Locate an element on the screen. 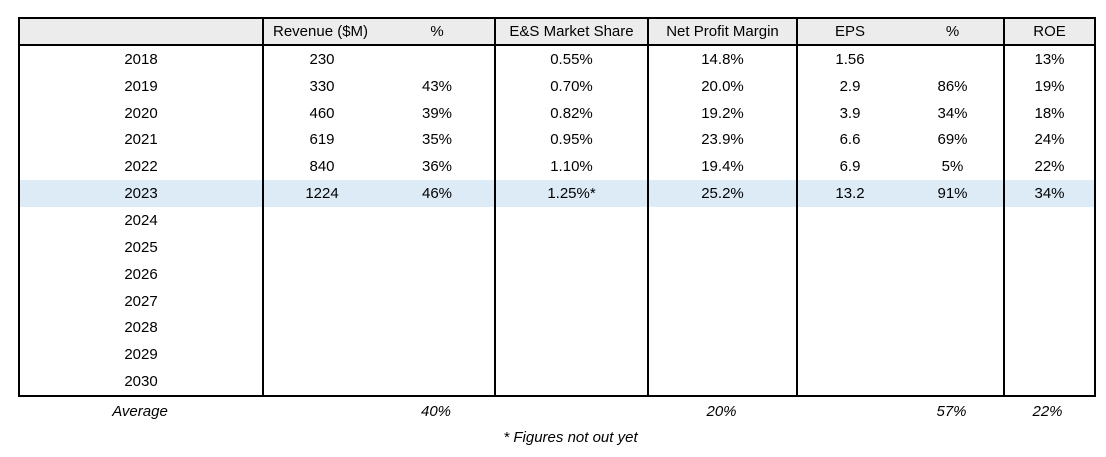 This screenshot has width=1106, height=457. header-cell-year is located at coordinates (142, 31).